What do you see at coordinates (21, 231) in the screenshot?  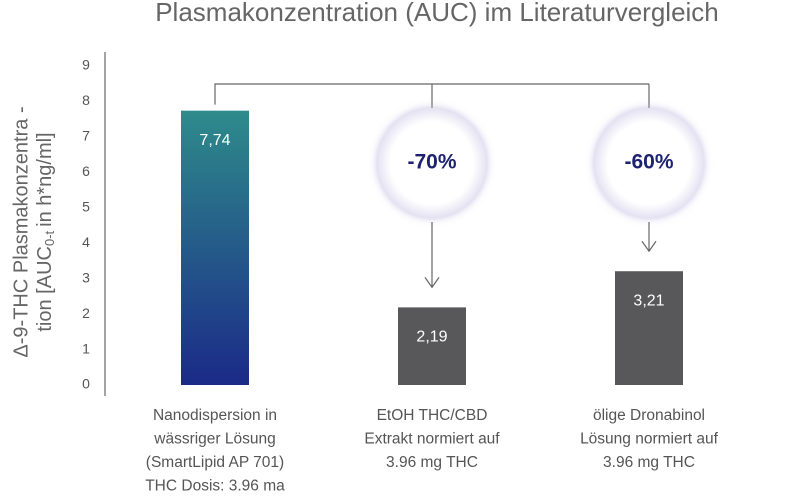 I see `y-axis-label: Δ-9-THC Plasmakonzentra -` at bounding box center [21, 231].